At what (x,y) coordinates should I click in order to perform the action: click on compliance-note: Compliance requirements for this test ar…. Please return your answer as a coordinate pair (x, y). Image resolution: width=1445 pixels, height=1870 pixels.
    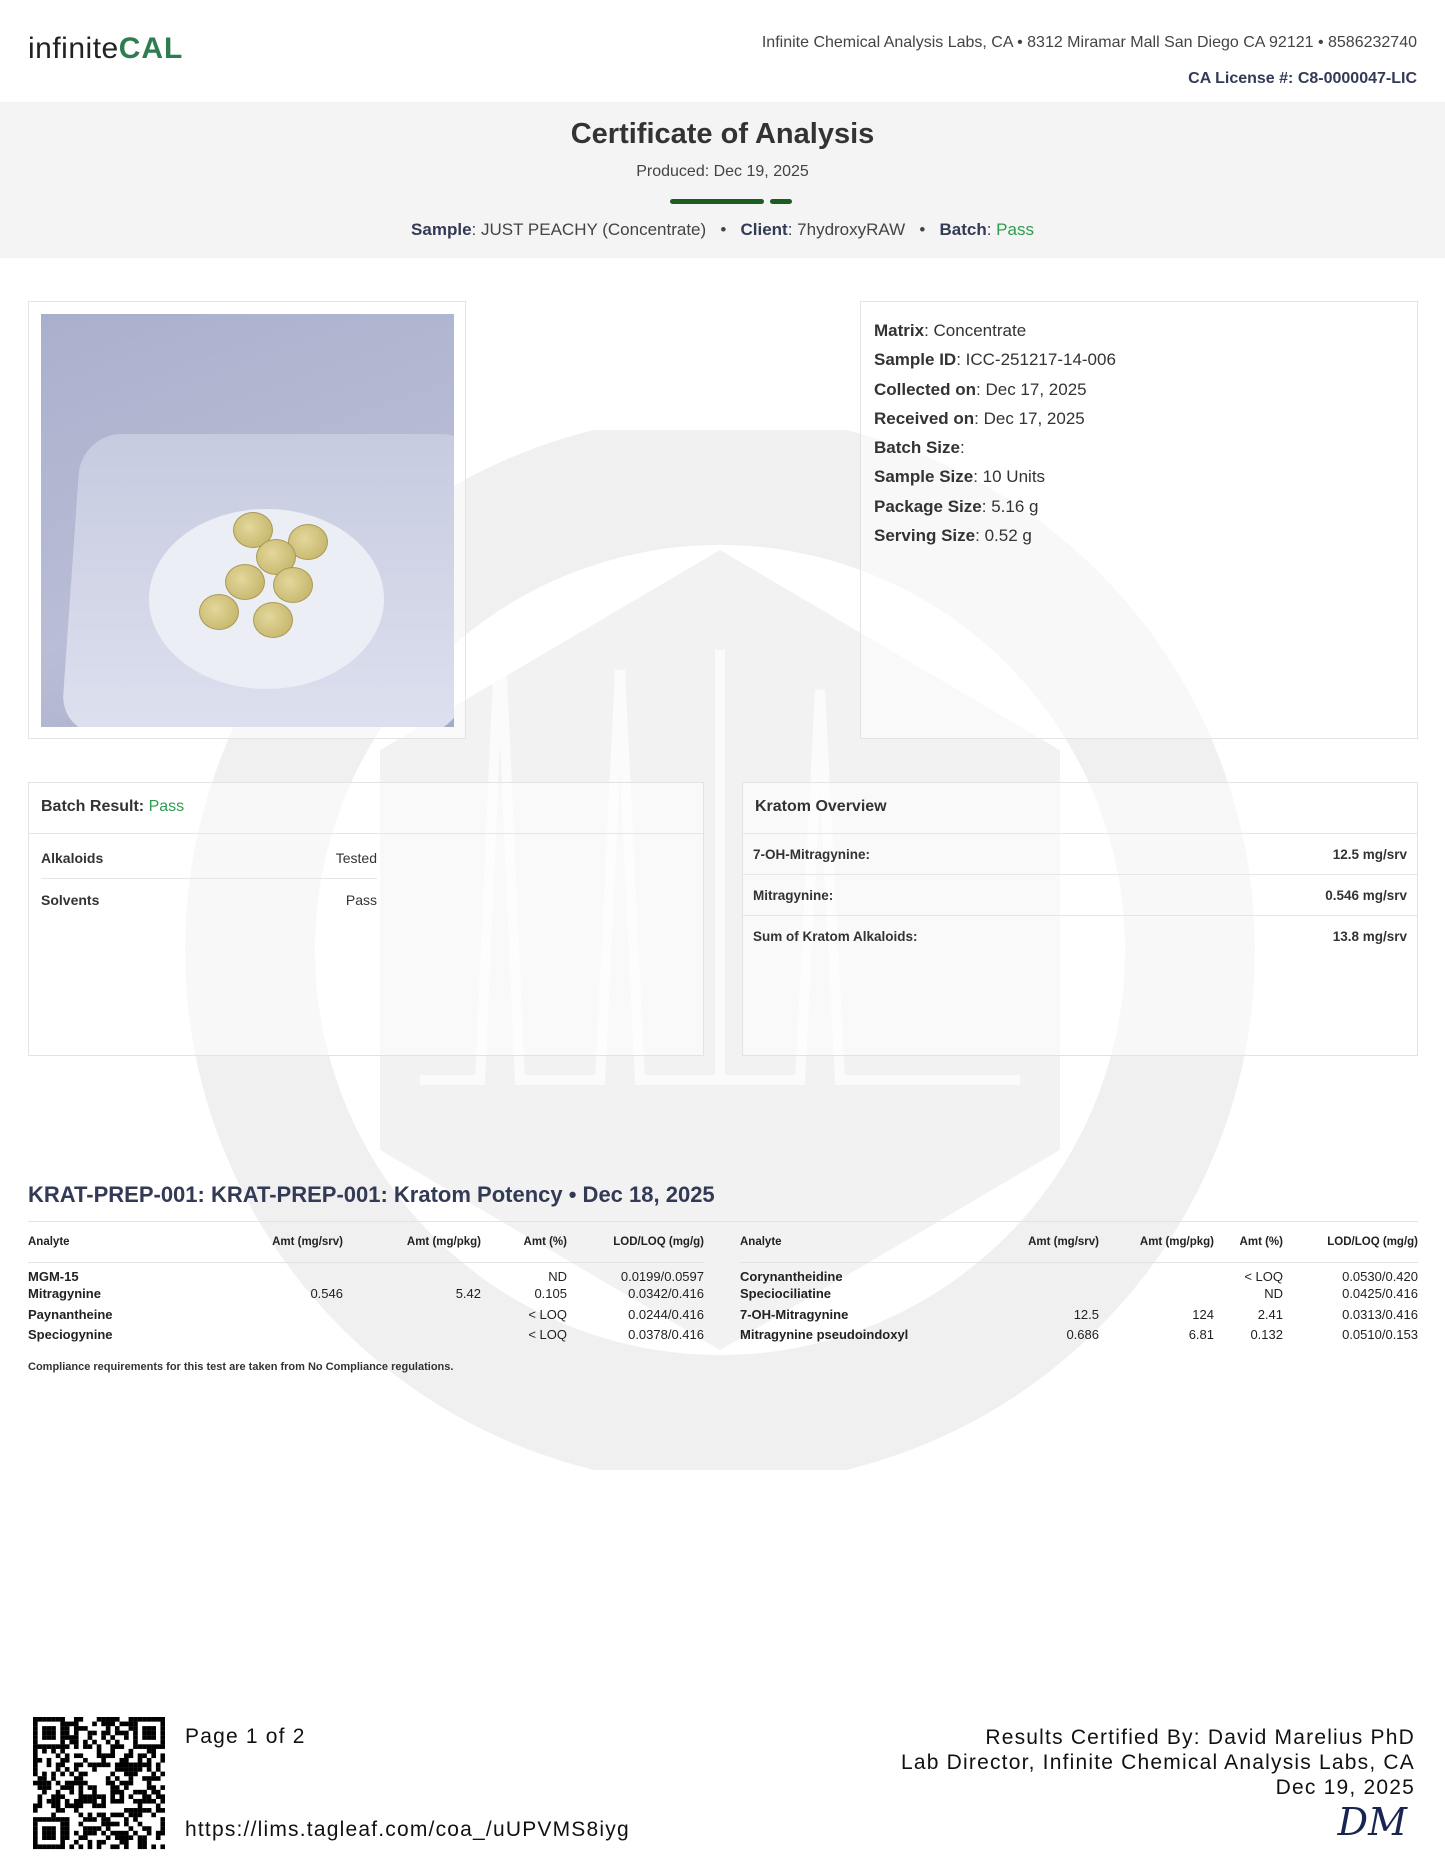
    Looking at the image, I should click on (241, 1367).